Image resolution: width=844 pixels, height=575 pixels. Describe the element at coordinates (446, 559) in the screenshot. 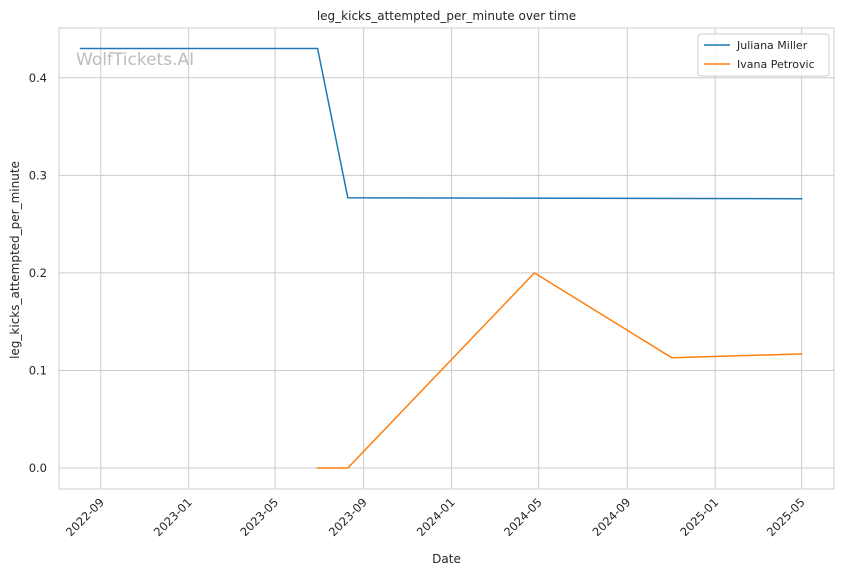

I see `x-axis-label: Date` at that location.